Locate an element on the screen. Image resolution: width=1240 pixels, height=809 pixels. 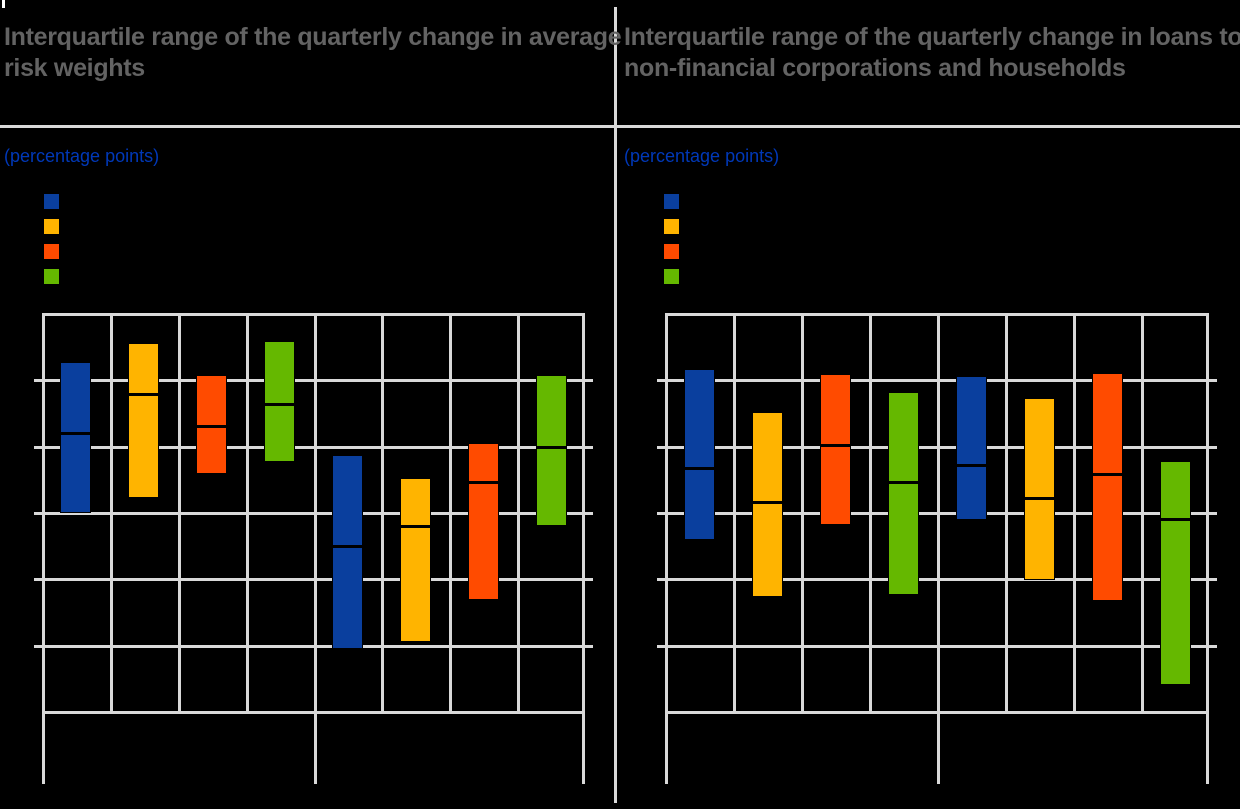
panel-divider-line is located at coordinates (615, 405).